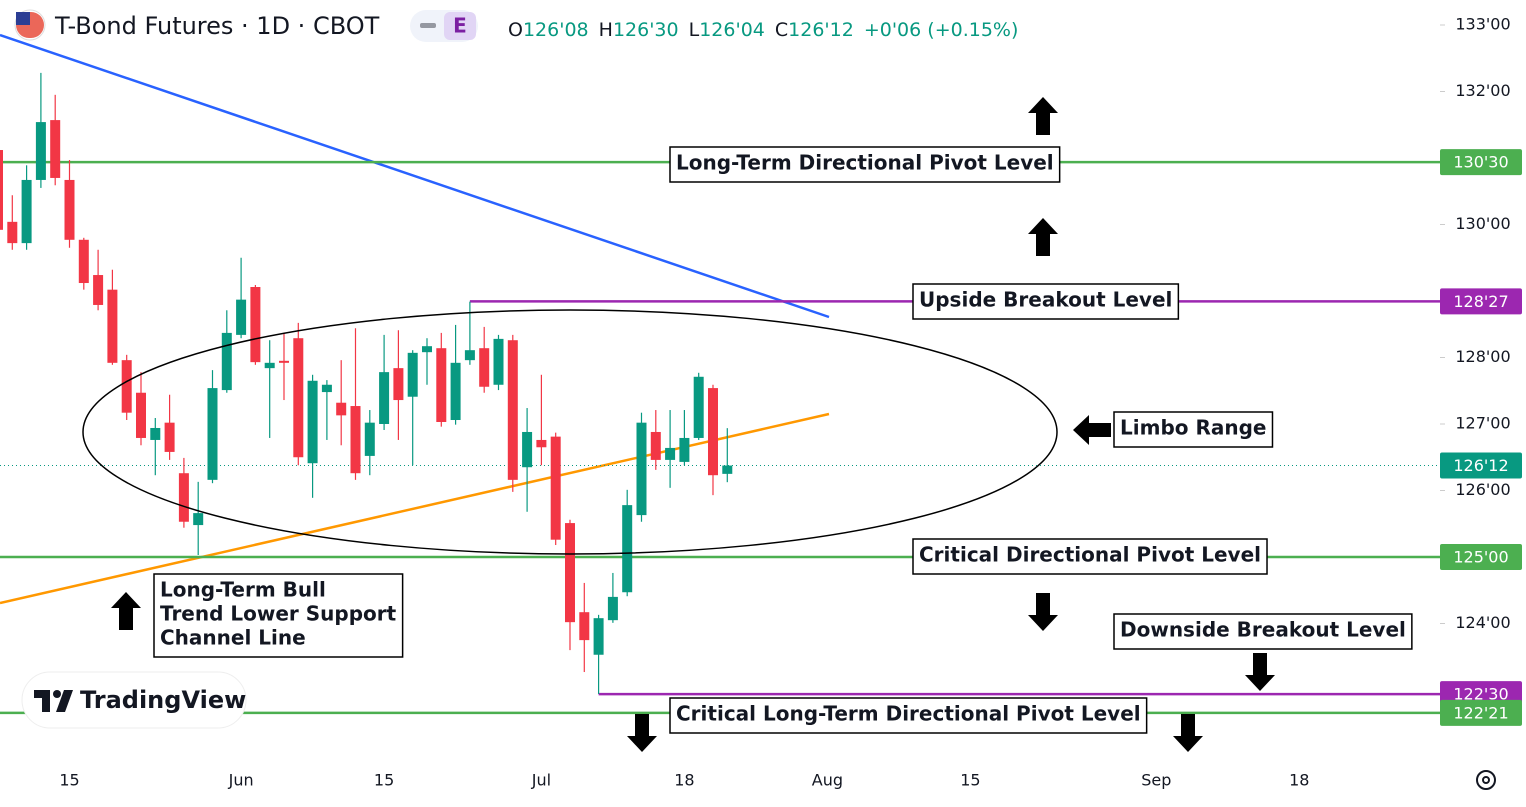 The width and height of the screenshot is (1526, 807). I want to click on level-label: 130'30, so click(1480, 162).